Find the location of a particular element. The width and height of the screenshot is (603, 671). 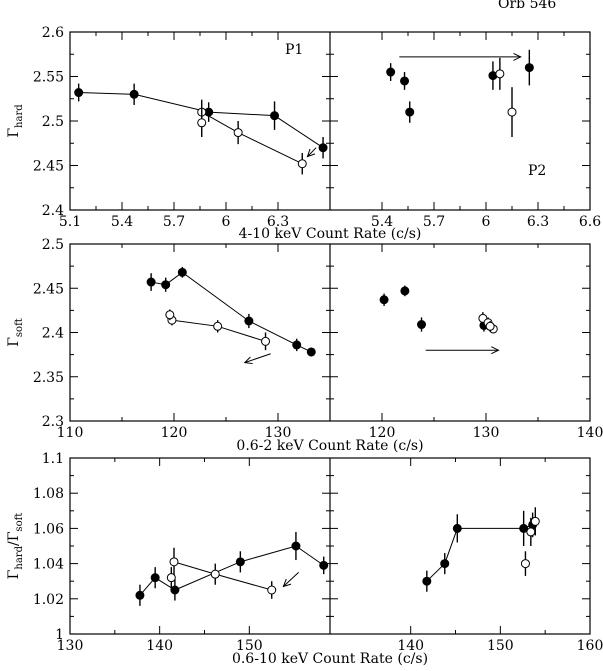

panel-label-p2: P2 is located at coordinates (537, 171).